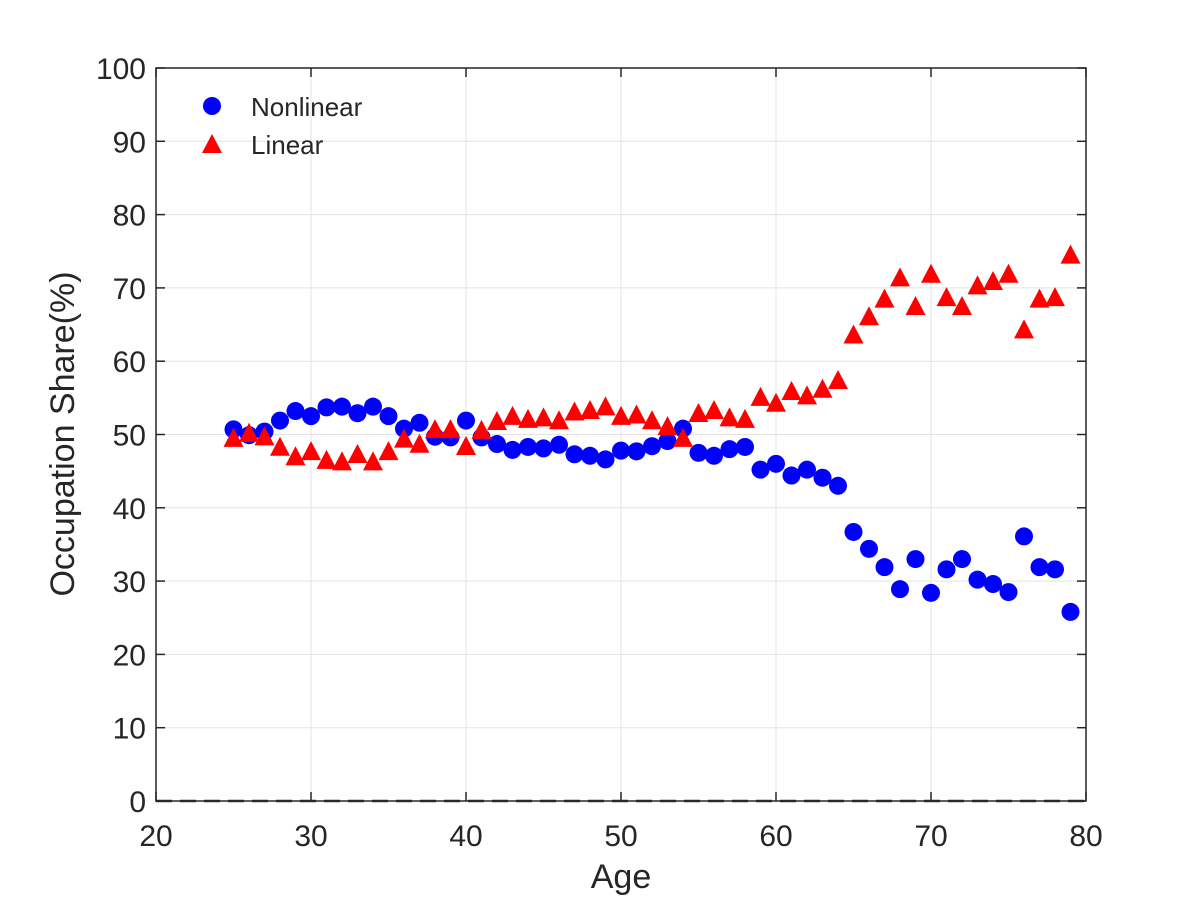  Describe the element at coordinates (137, 802) in the screenshot. I see `y-tick-label: 0` at that location.